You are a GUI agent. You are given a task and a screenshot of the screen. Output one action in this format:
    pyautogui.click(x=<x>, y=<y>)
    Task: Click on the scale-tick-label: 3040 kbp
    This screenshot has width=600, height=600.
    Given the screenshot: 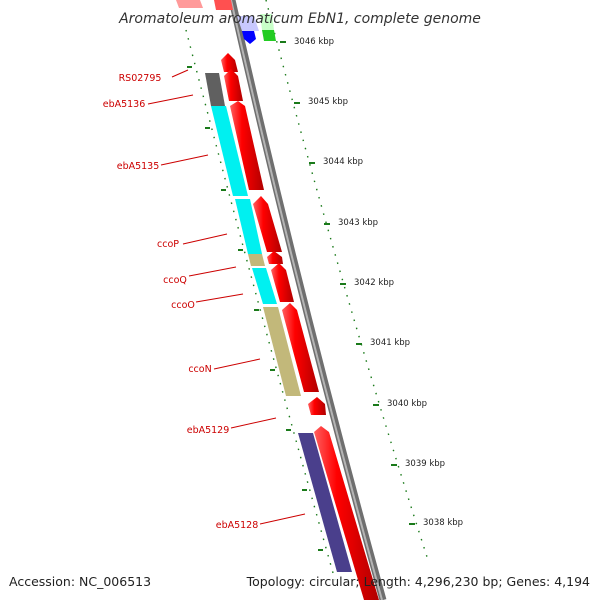 What is the action you would take?
    pyautogui.click(x=407, y=404)
    